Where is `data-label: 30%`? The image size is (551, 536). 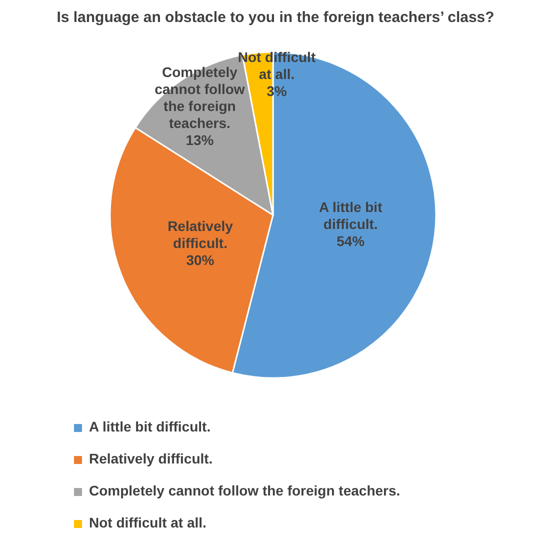
data-label: 30% is located at coordinates (200, 260).